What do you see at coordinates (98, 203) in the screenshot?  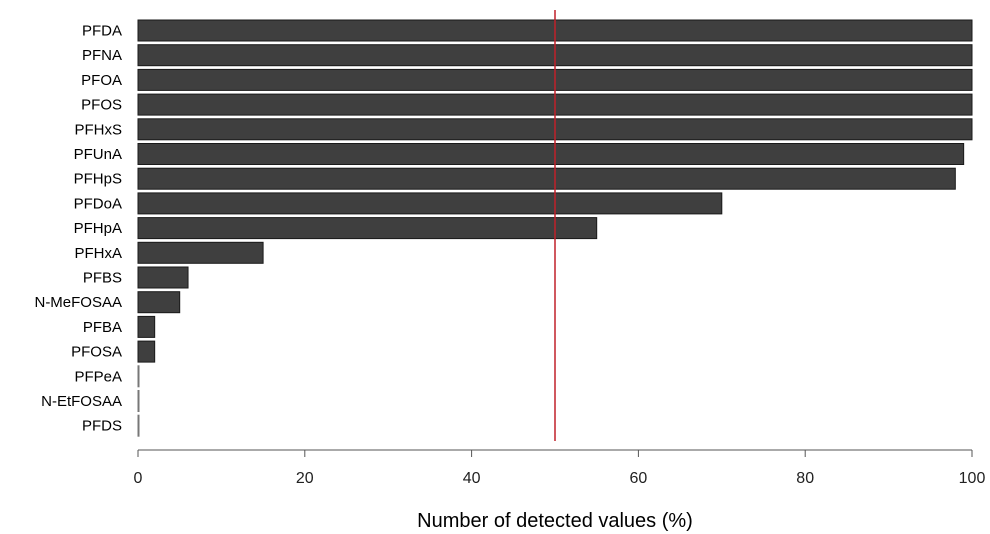 I see `category-label: PFDoA` at bounding box center [98, 203].